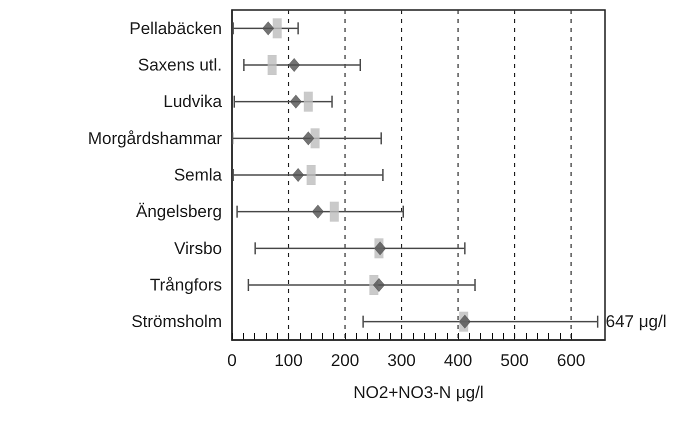 The height and width of the screenshot is (439, 700). I want to click on y-tick-label: Pellabäcken, so click(175, 28).